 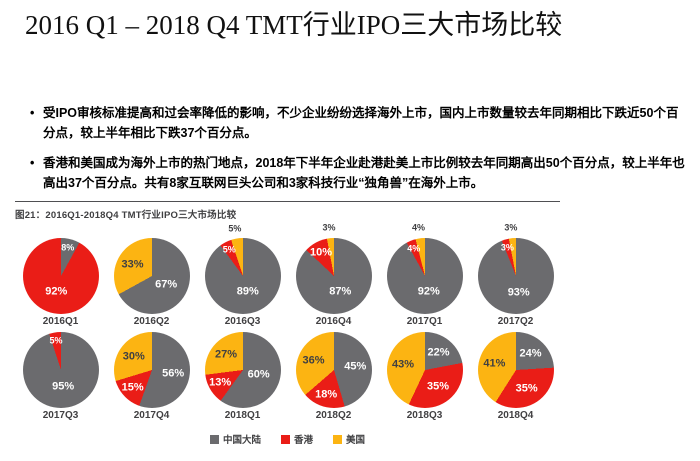 What do you see at coordinates (356, 440) in the screenshot?
I see `legend-label-us: 美国` at bounding box center [356, 440].